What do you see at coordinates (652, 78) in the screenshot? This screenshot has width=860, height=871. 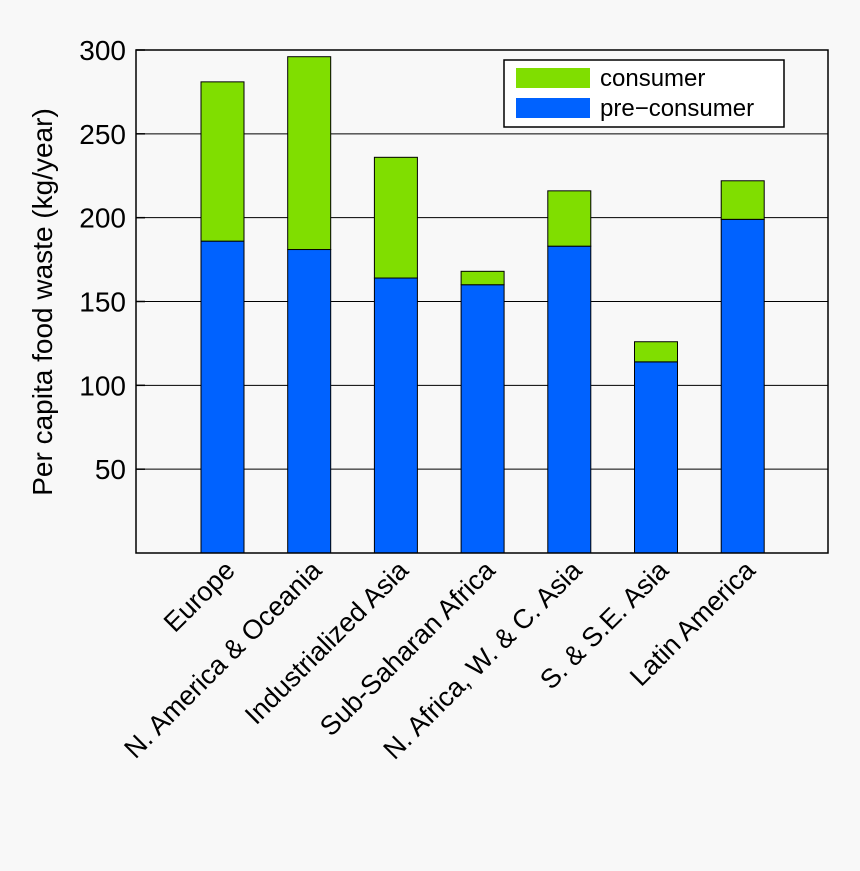 I see `legend-label: consumer` at bounding box center [652, 78].